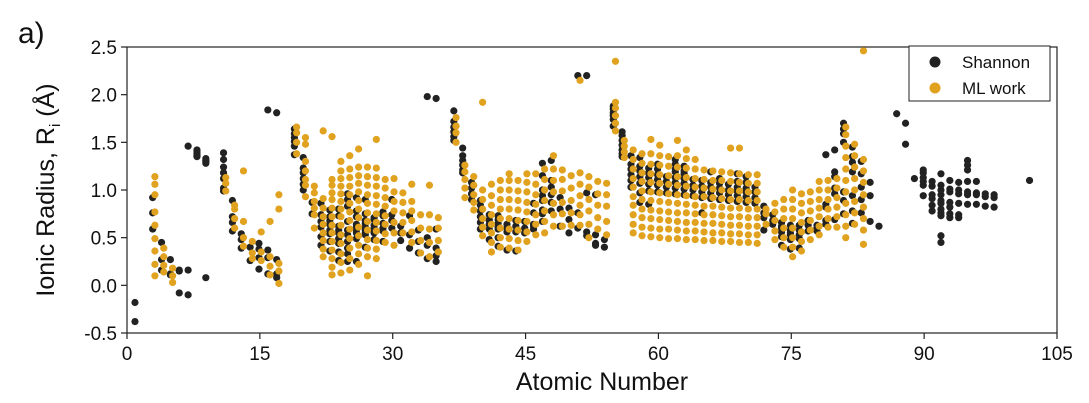 This screenshot has width=1089, height=403. I want to click on panel-label: a), so click(31, 33).